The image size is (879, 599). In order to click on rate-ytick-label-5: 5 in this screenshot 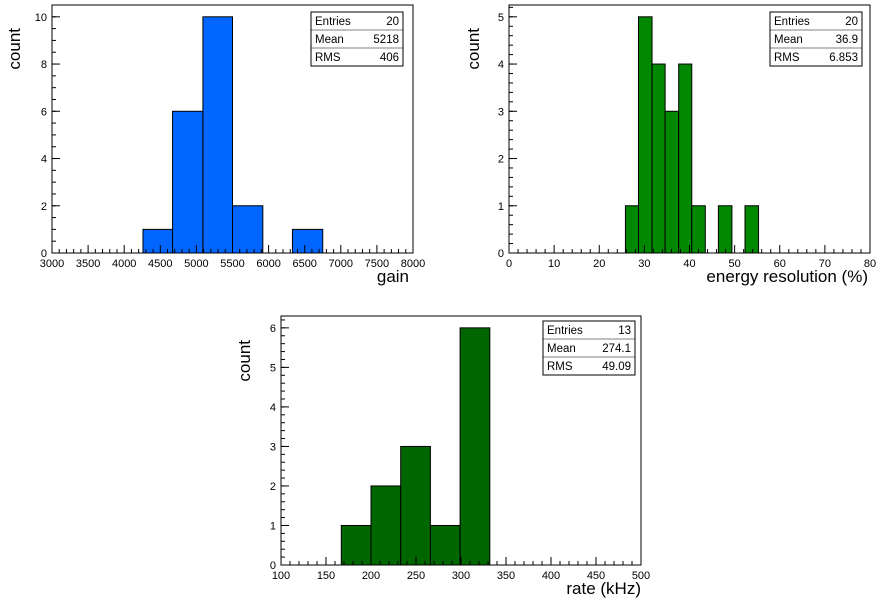, I will do `click(273, 368)`.